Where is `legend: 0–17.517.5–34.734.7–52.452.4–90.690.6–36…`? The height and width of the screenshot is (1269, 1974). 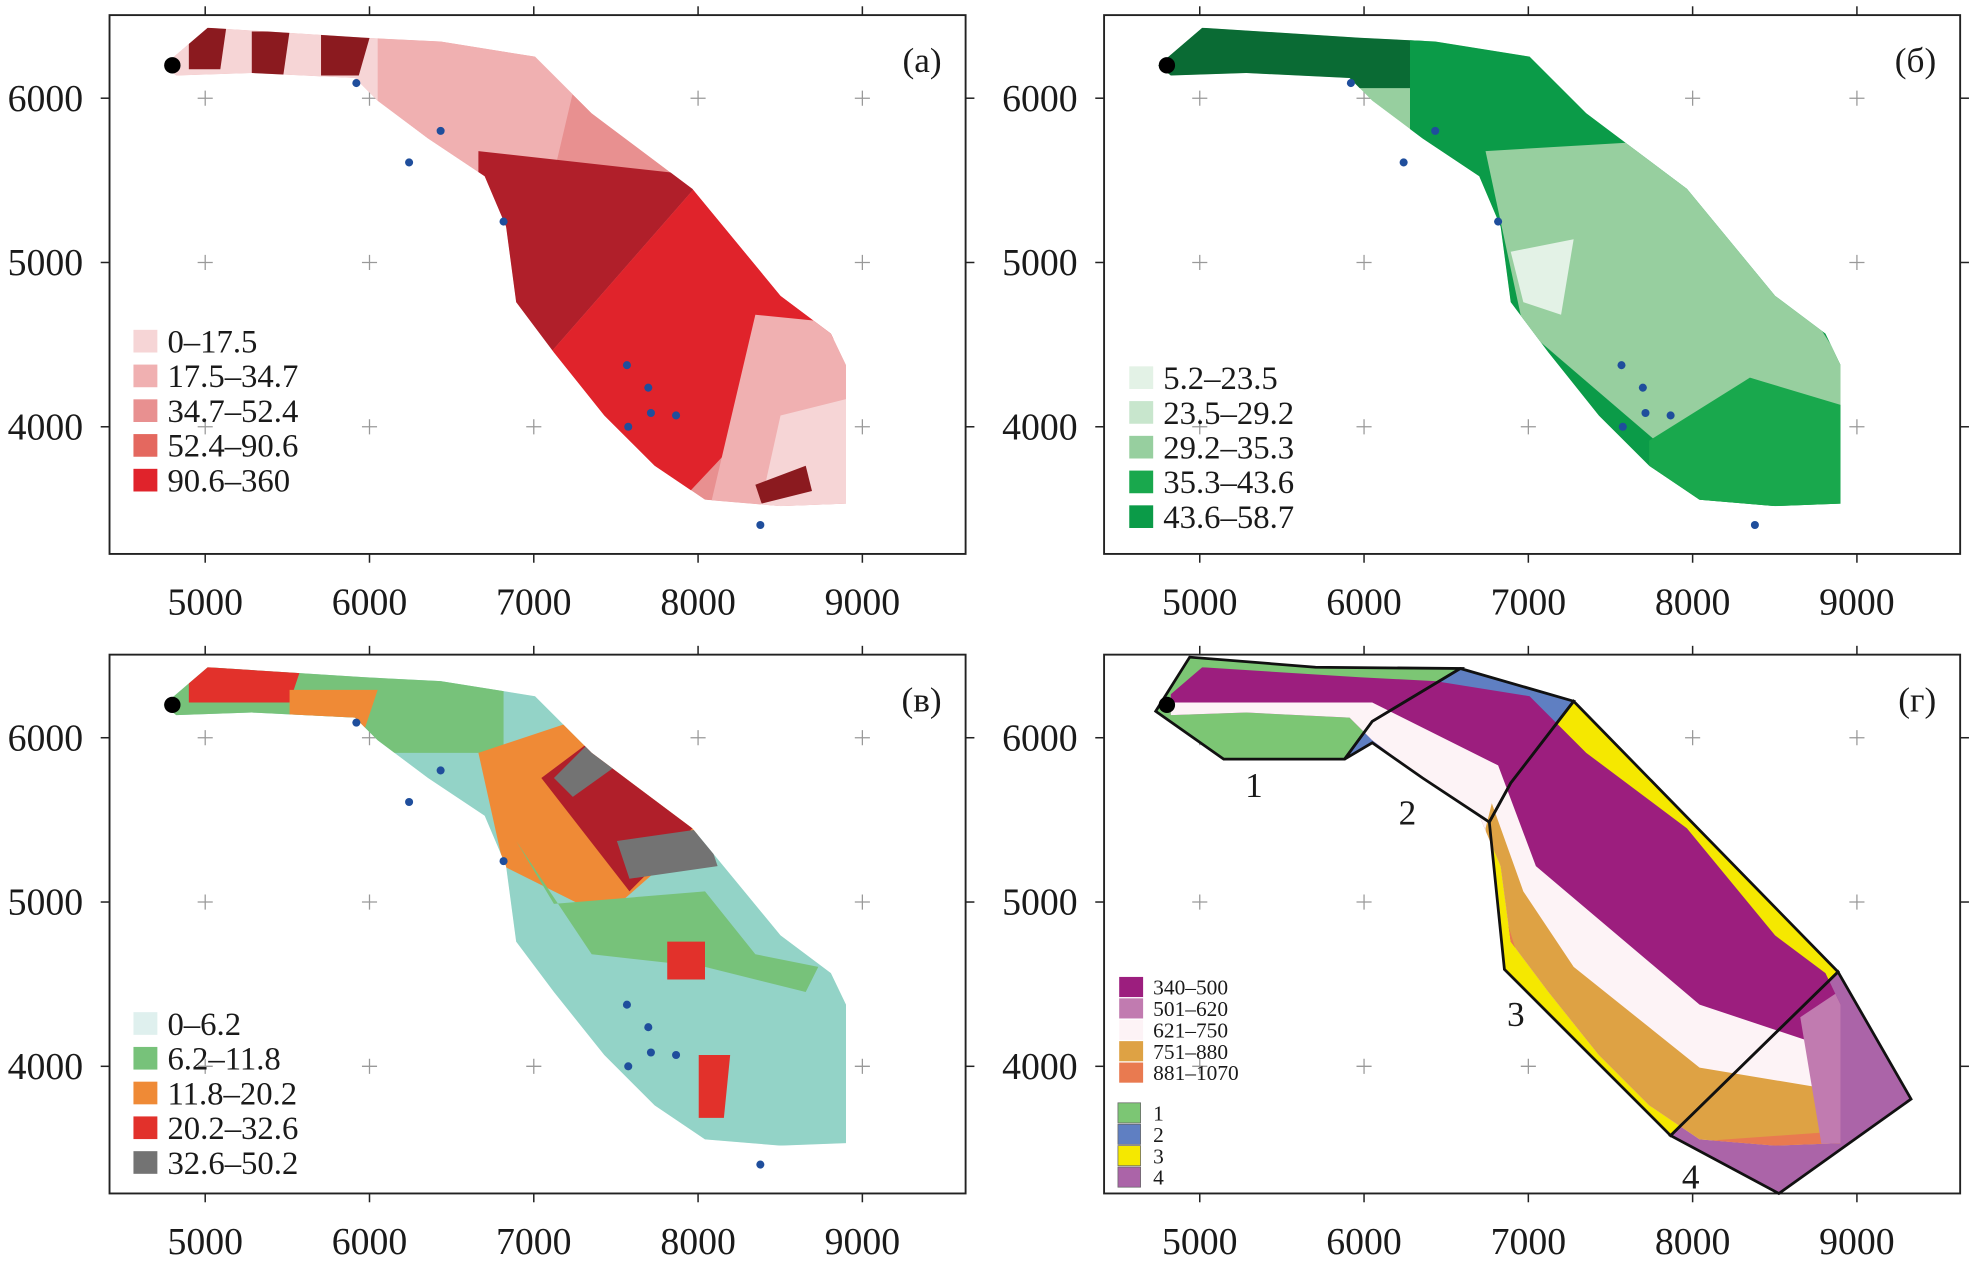 legend: 0–17.517.5–34.734.7–52.452.4–90.690.6–36… is located at coordinates (215, 412).